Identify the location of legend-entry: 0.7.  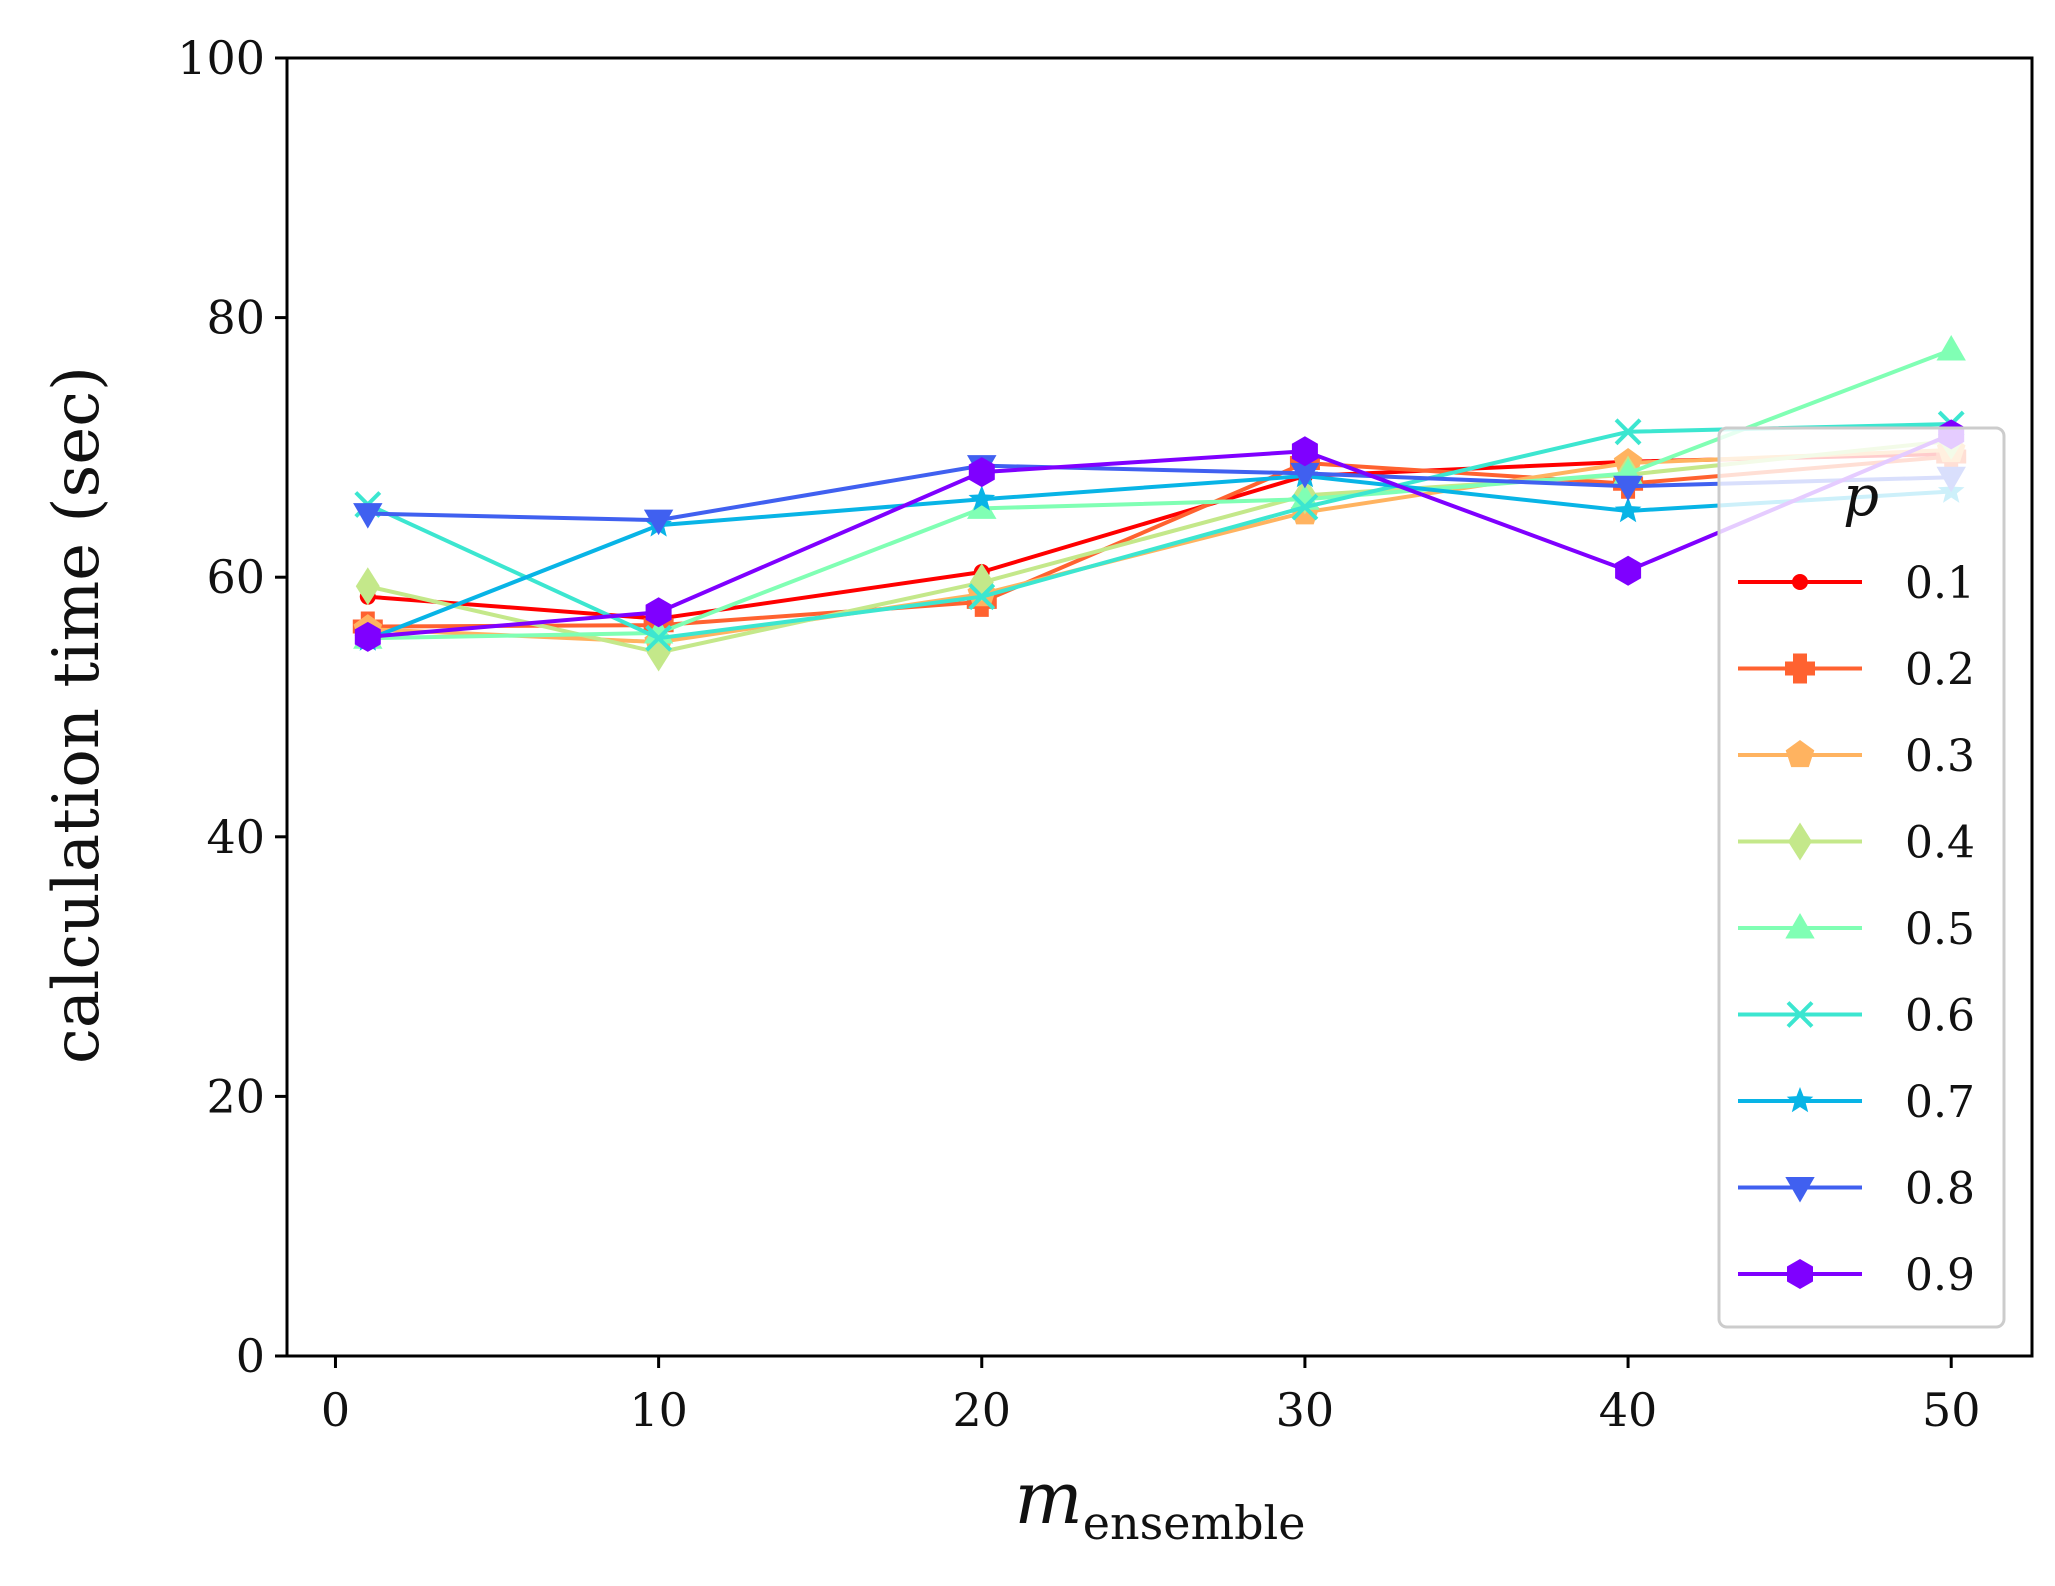
(1856, 1102).